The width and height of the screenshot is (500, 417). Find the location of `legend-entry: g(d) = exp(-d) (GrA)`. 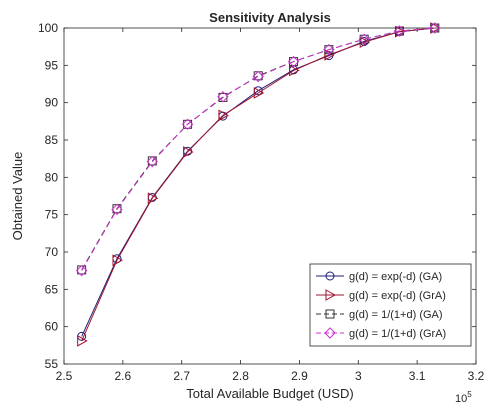

legend-entry: g(d) = exp(-d) (GrA) is located at coordinates (381, 295).